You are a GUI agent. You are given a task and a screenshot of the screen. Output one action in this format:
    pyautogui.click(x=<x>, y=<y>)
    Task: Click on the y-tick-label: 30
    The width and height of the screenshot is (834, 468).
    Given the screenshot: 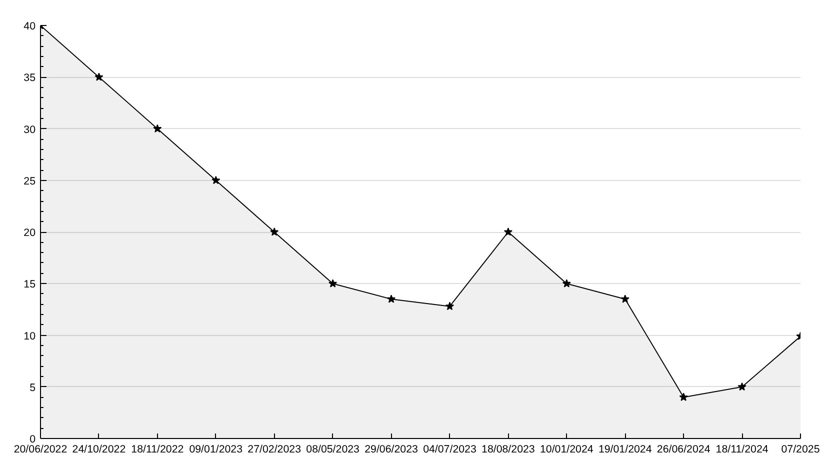 What is the action you would take?
    pyautogui.click(x=30, y=130)
    